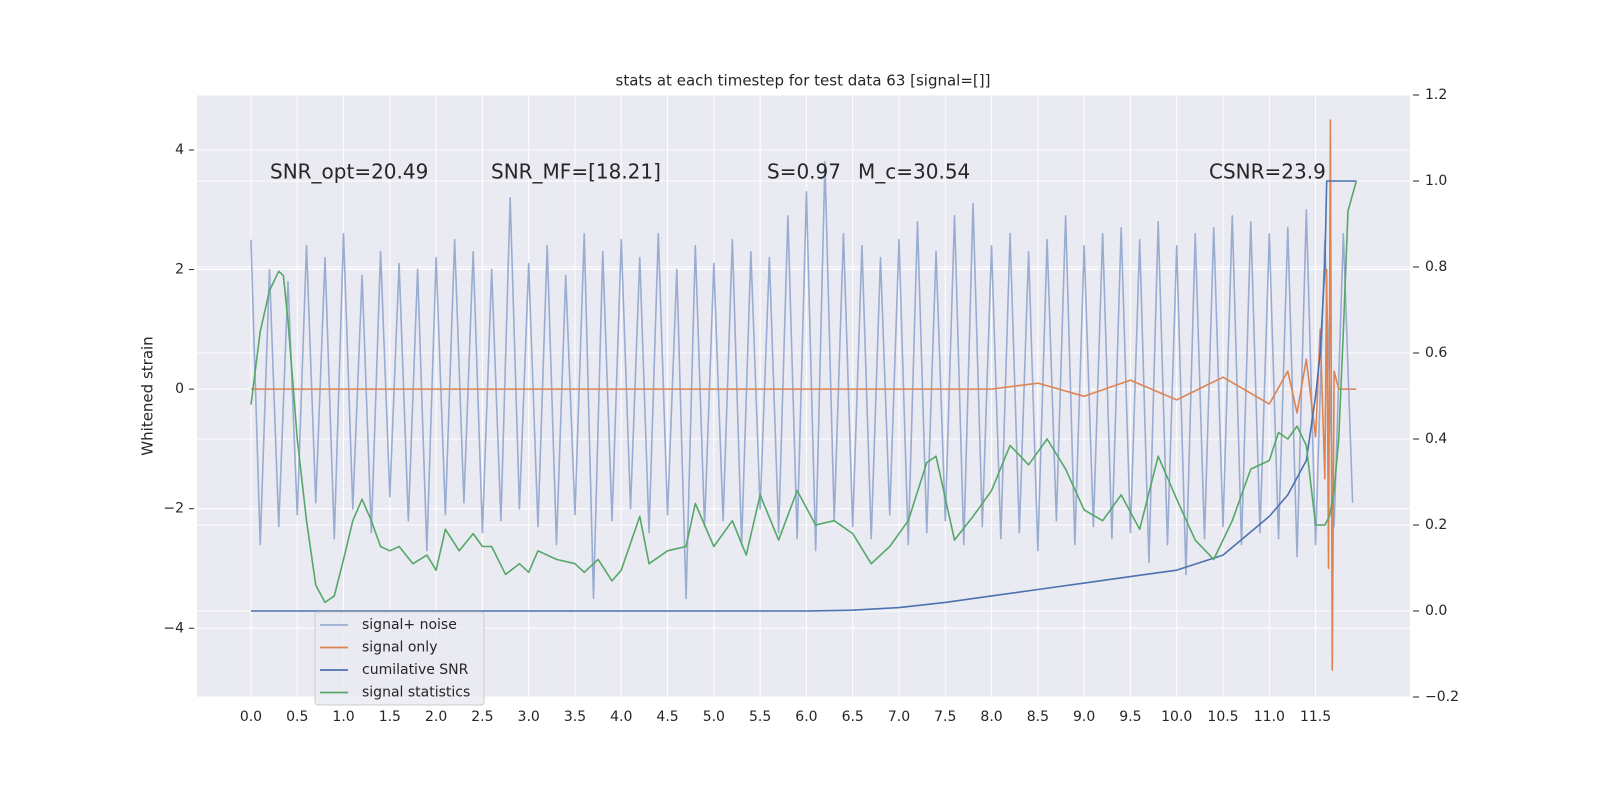 Image resolution: width=1600 pixels, height=804 pixels. I want to click on x-tick-label: 8.0, so click(991, 717).